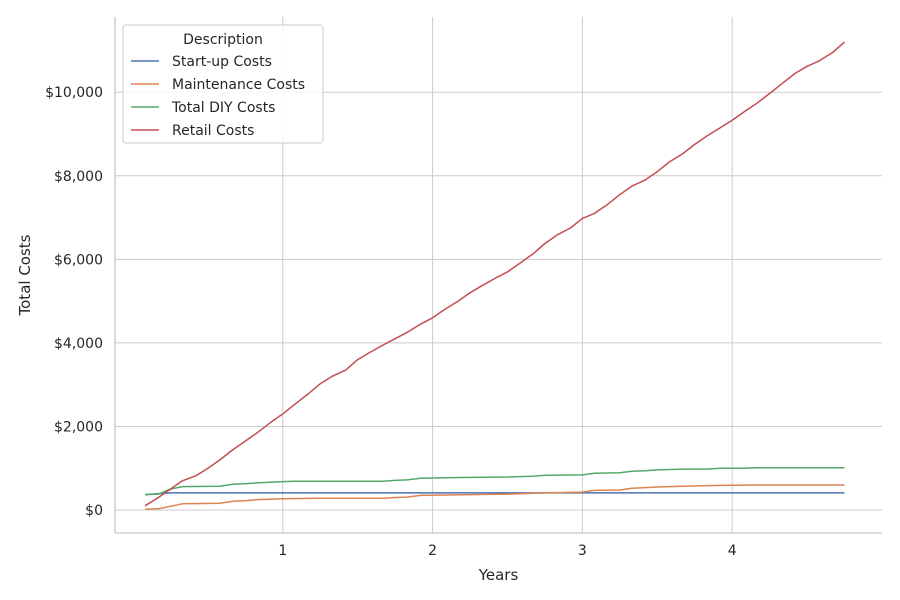  What do you see at coordinates (282, 551) in the screenshot?
I see `x-tick-label-1: 1` at bounding box center [282, 551].